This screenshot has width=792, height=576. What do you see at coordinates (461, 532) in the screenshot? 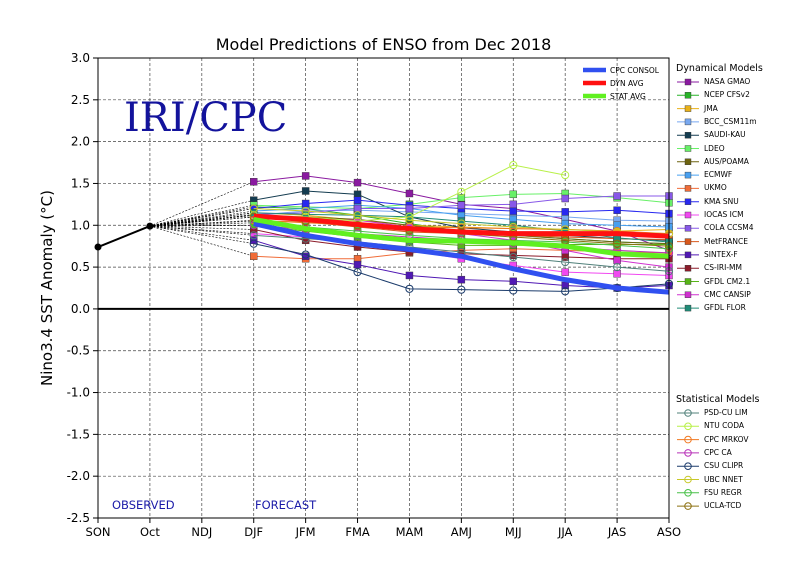
I see `x-tick-label: AMJ` at bounding box center [461, 532].